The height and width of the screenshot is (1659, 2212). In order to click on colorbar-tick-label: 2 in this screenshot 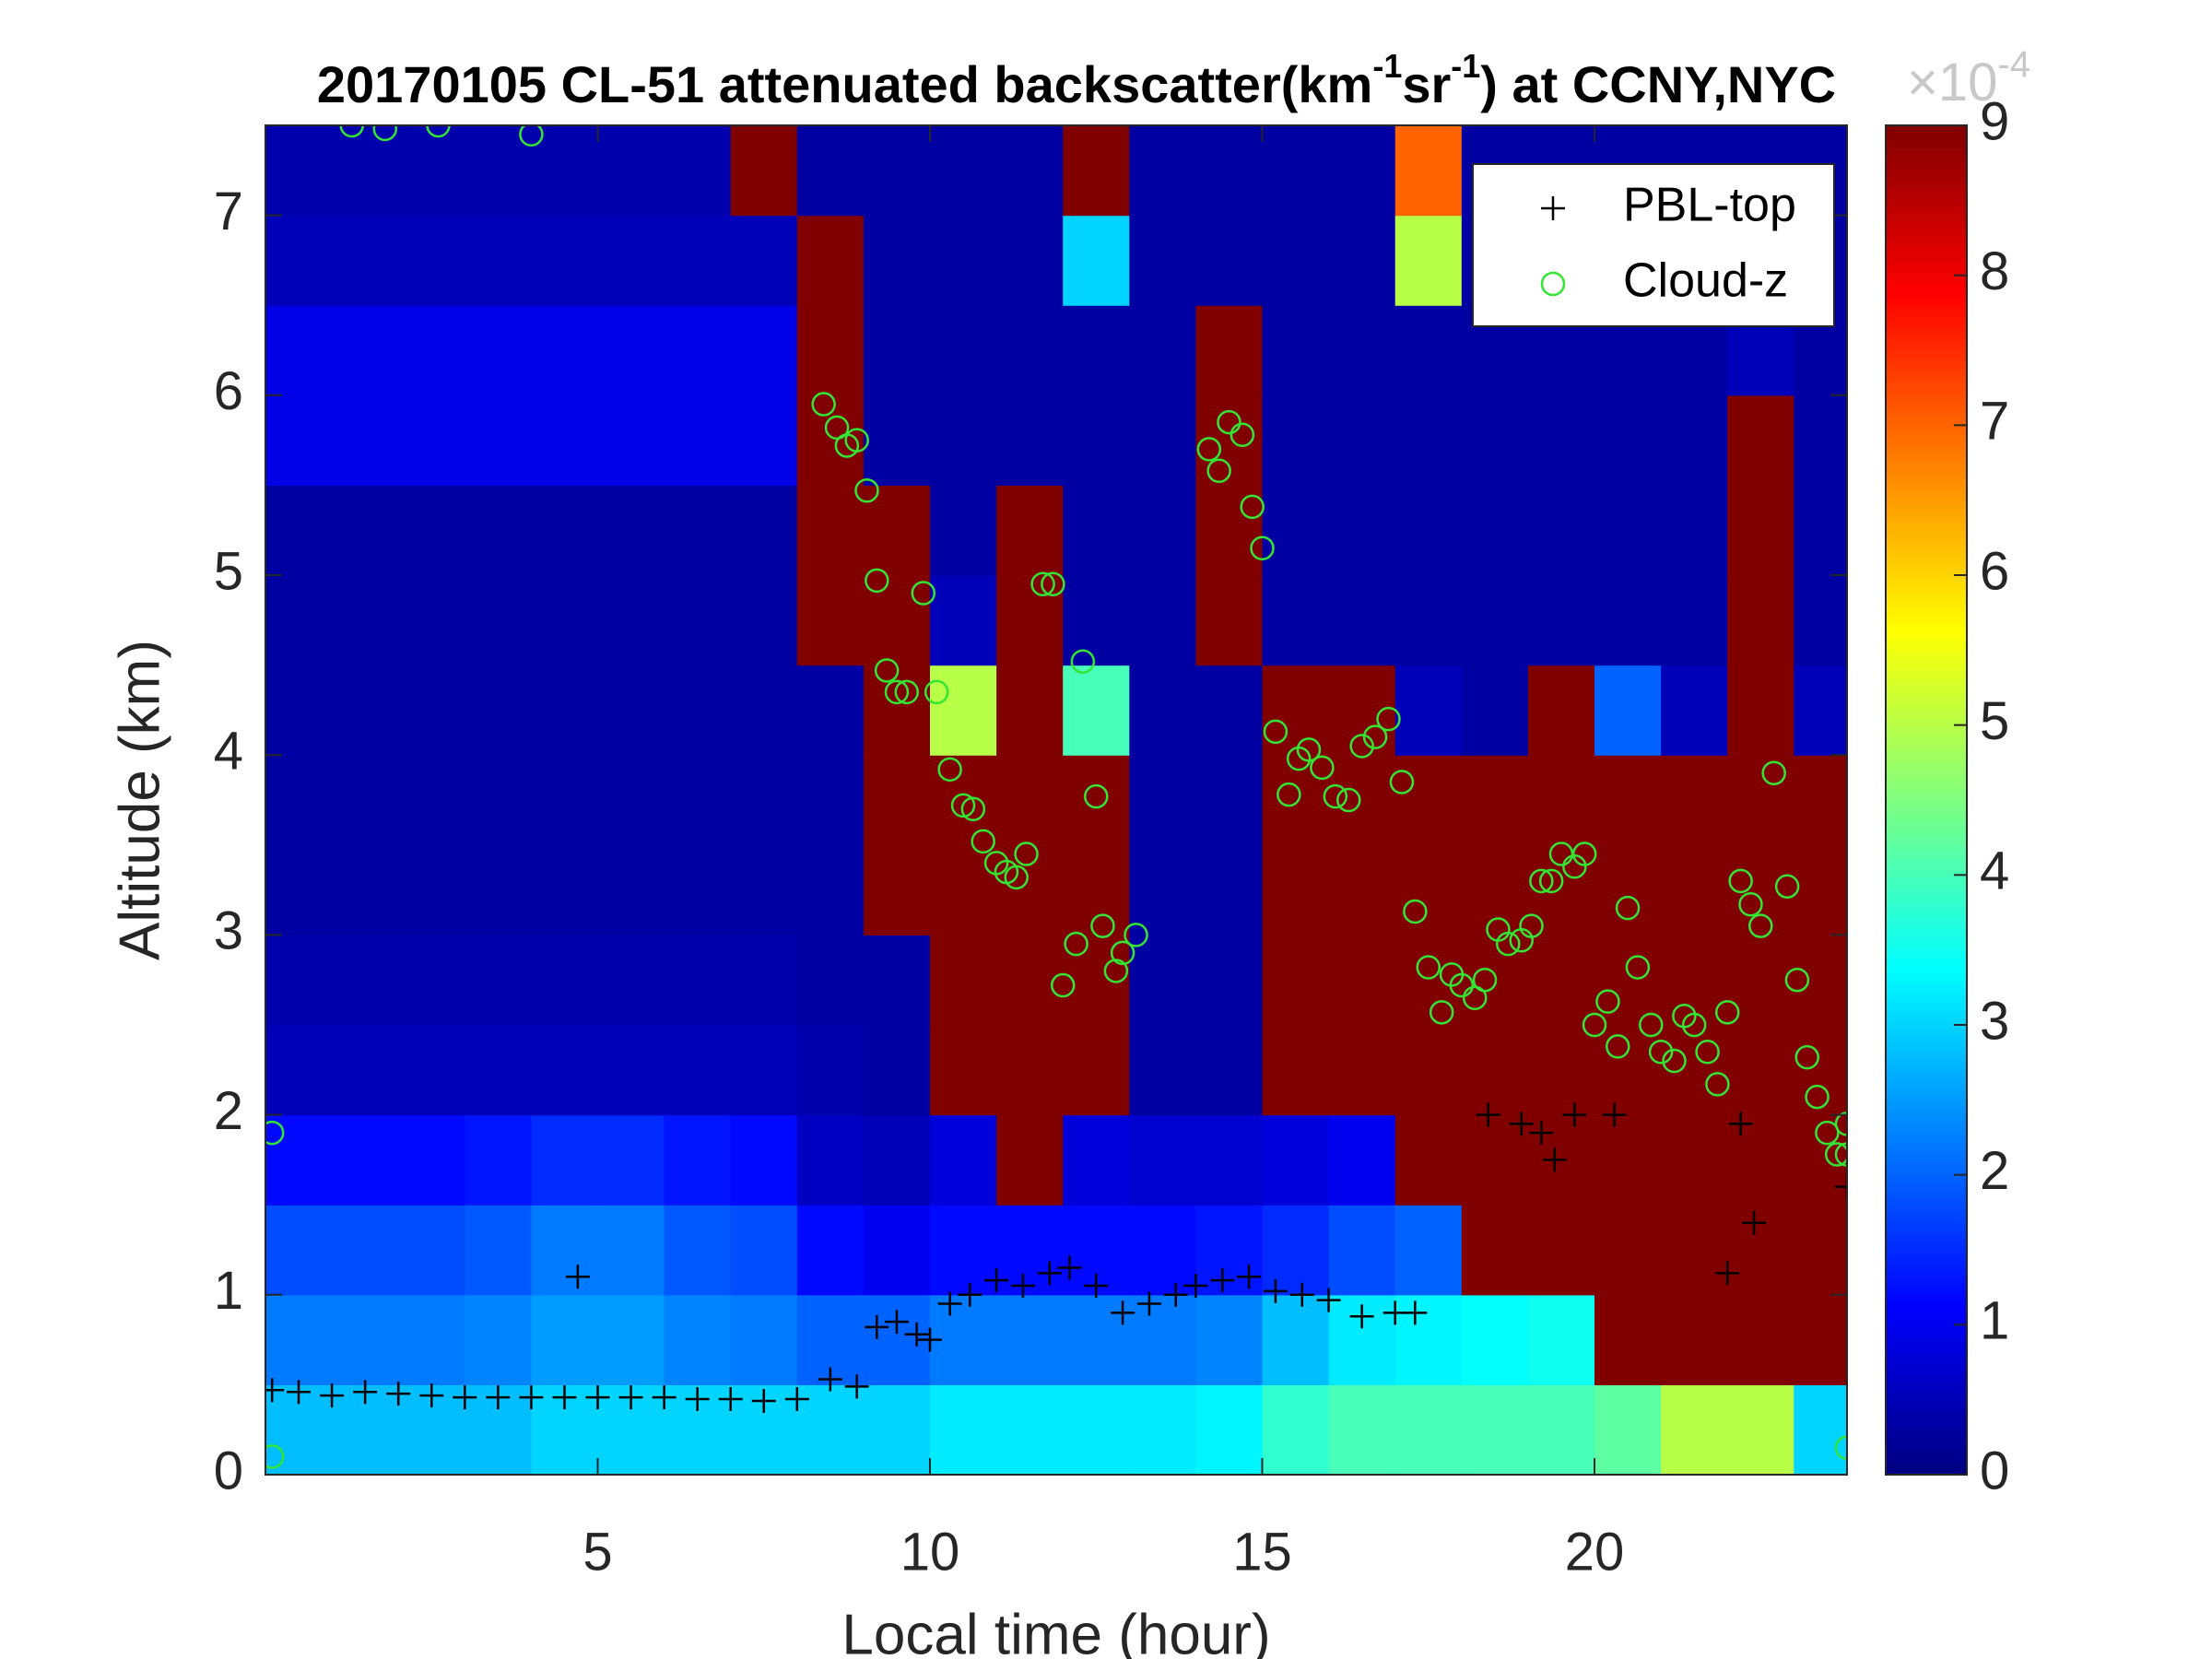, I will do `click(1994, 1171)`.